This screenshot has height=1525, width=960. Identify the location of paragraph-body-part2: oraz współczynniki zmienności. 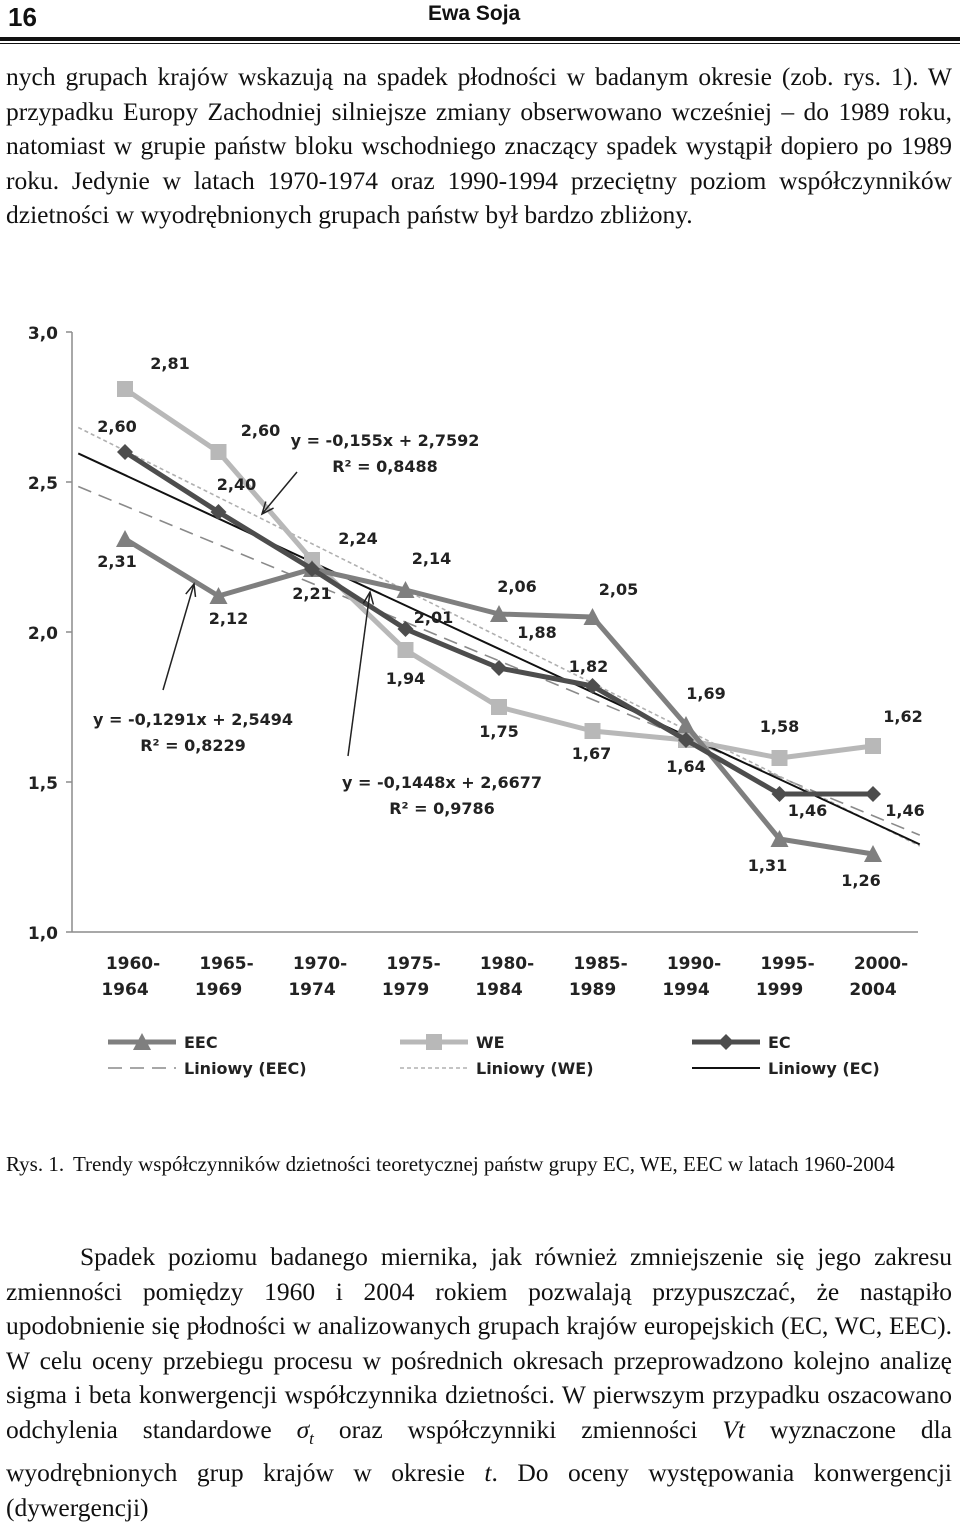
(518, 1429).